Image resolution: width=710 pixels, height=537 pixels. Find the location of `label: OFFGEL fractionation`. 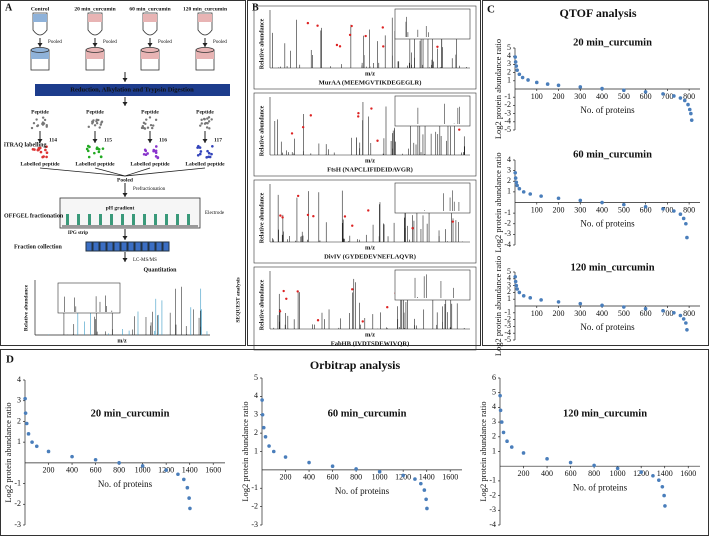

label: OFFGEL fractionation is located at coordinates (34, 216).